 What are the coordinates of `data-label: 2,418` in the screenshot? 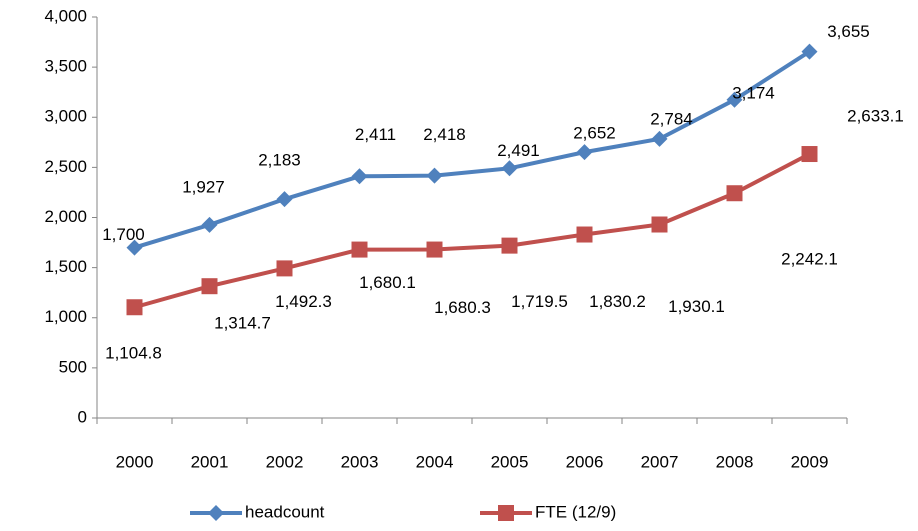 It's located at (444, 134).